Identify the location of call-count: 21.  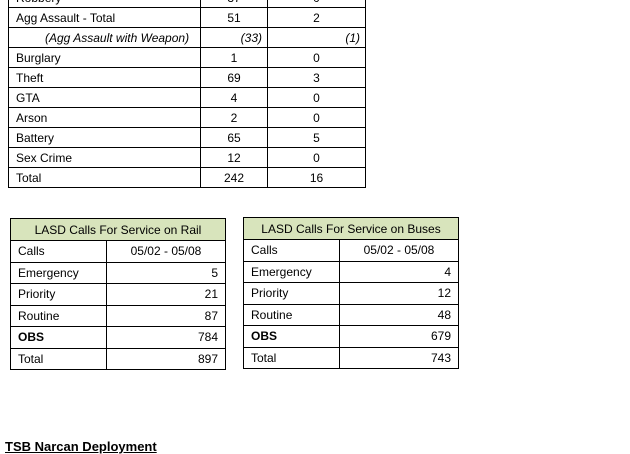
(166, 294).